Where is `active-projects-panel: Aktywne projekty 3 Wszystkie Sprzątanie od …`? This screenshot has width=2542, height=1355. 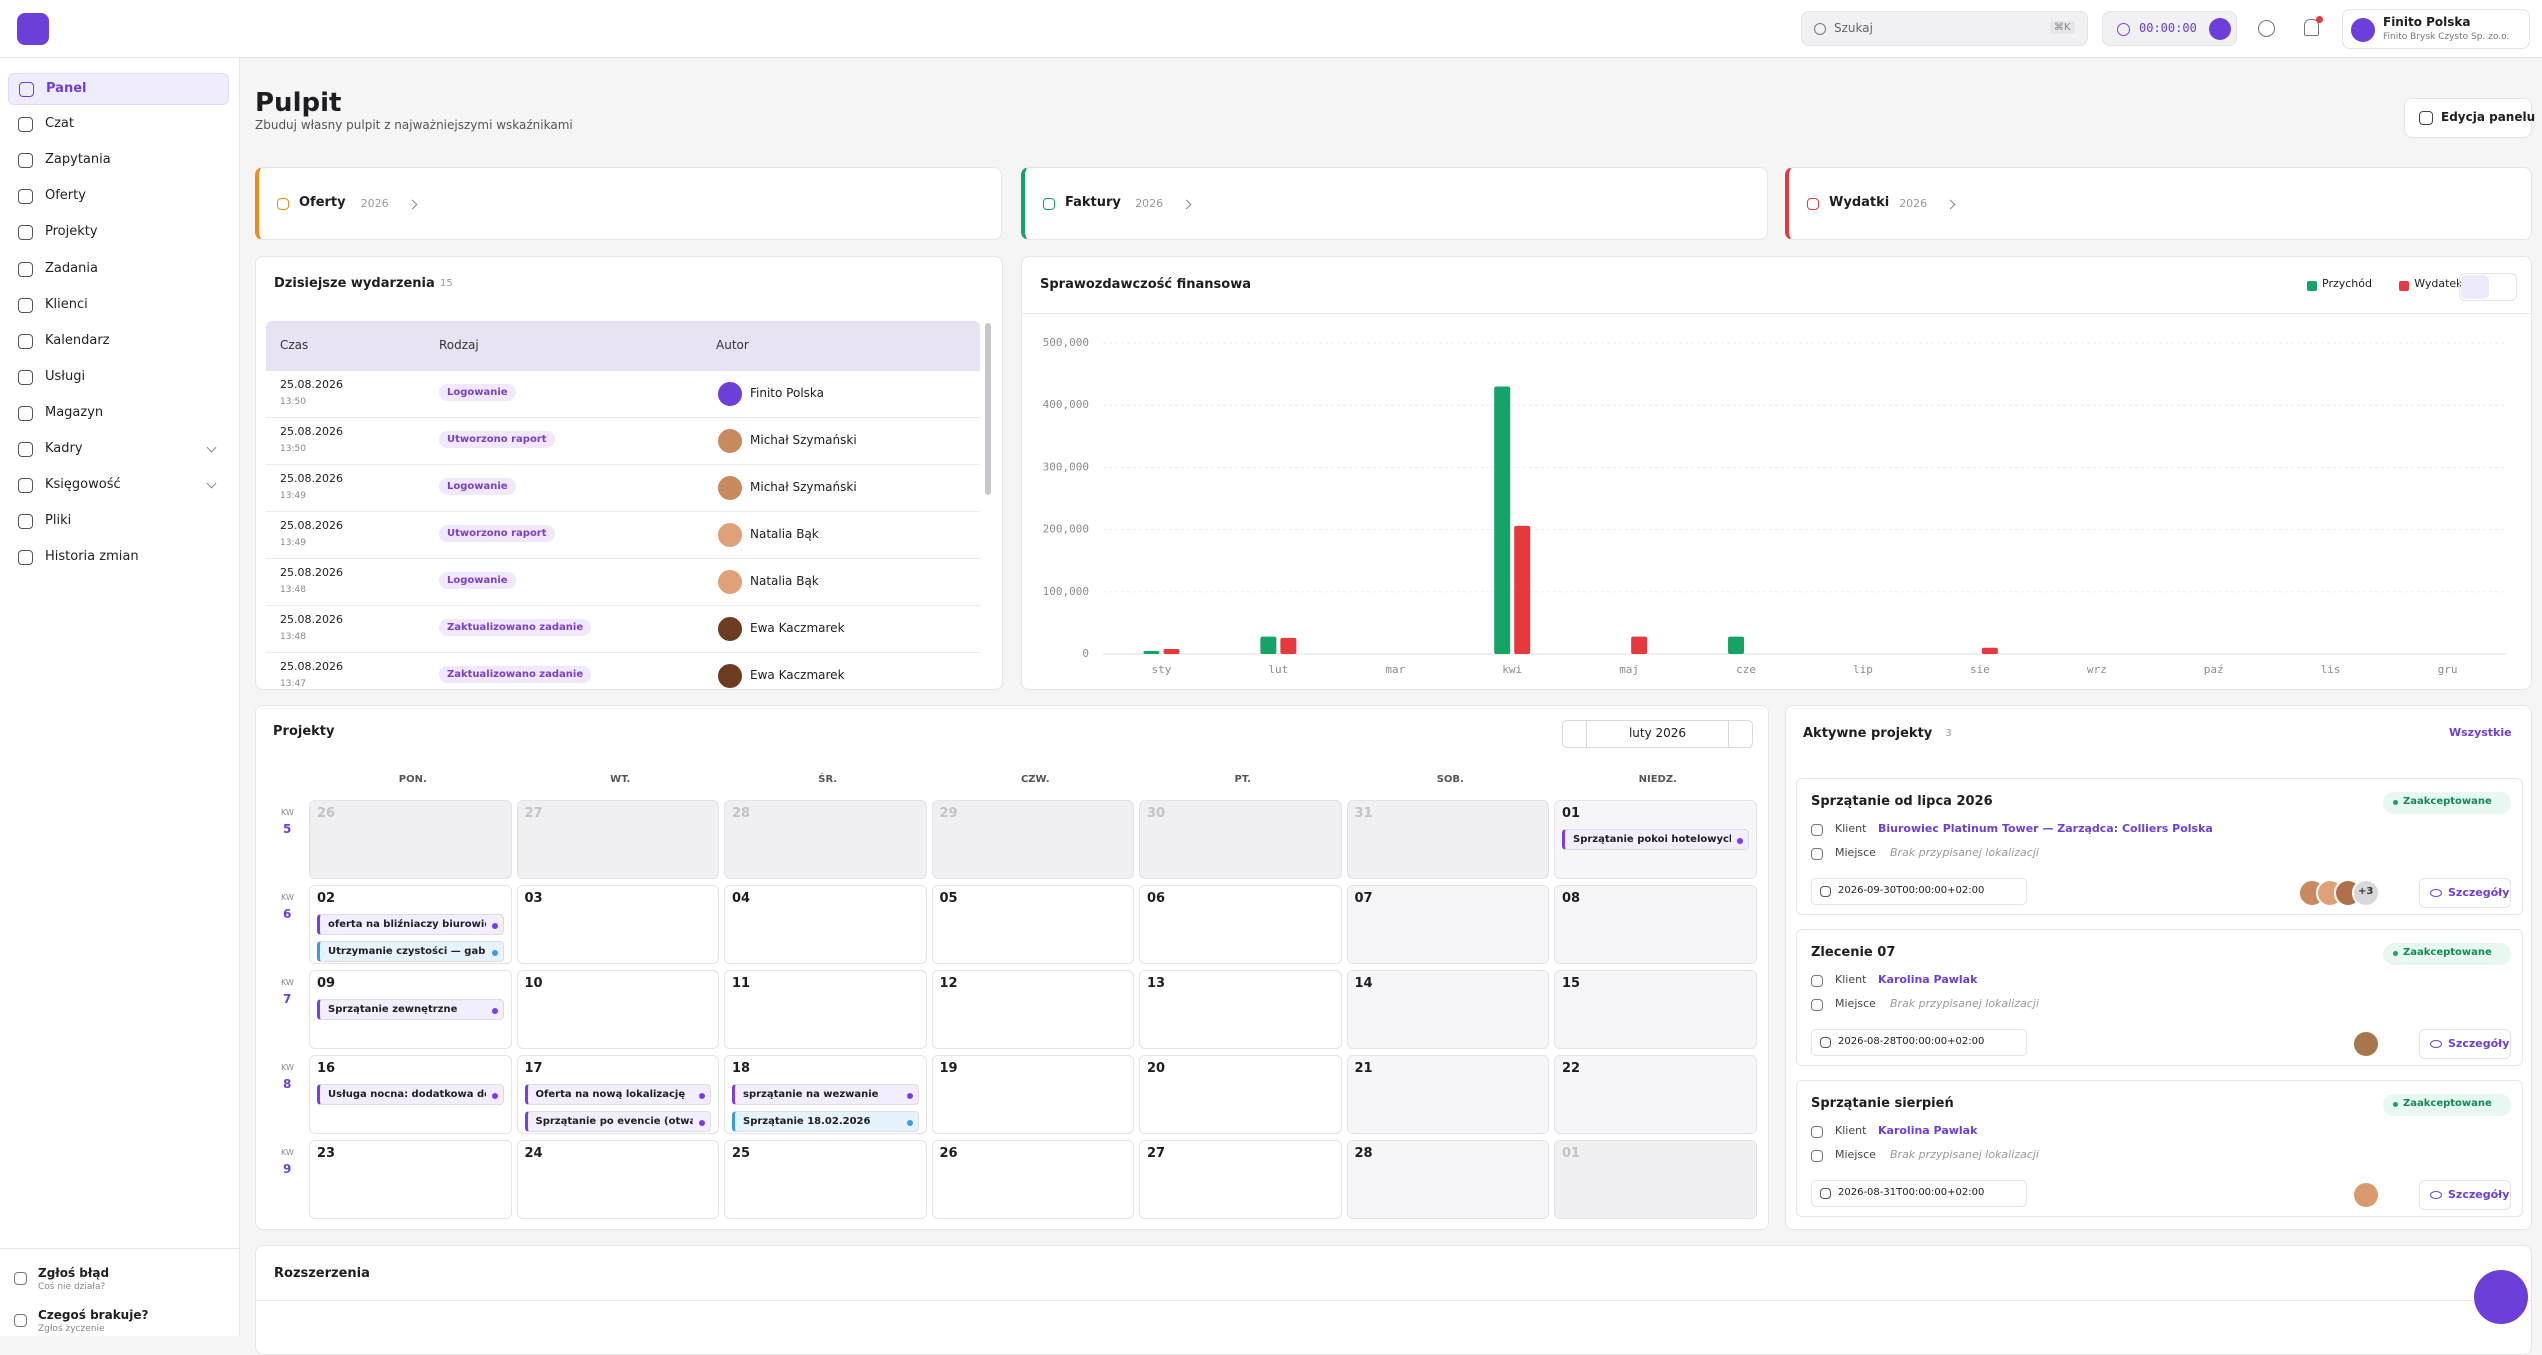 active-projects-panel: Aktywne projekty 3 Wszystkie Sprzątanie od … is located at coordinates (2158, 967).